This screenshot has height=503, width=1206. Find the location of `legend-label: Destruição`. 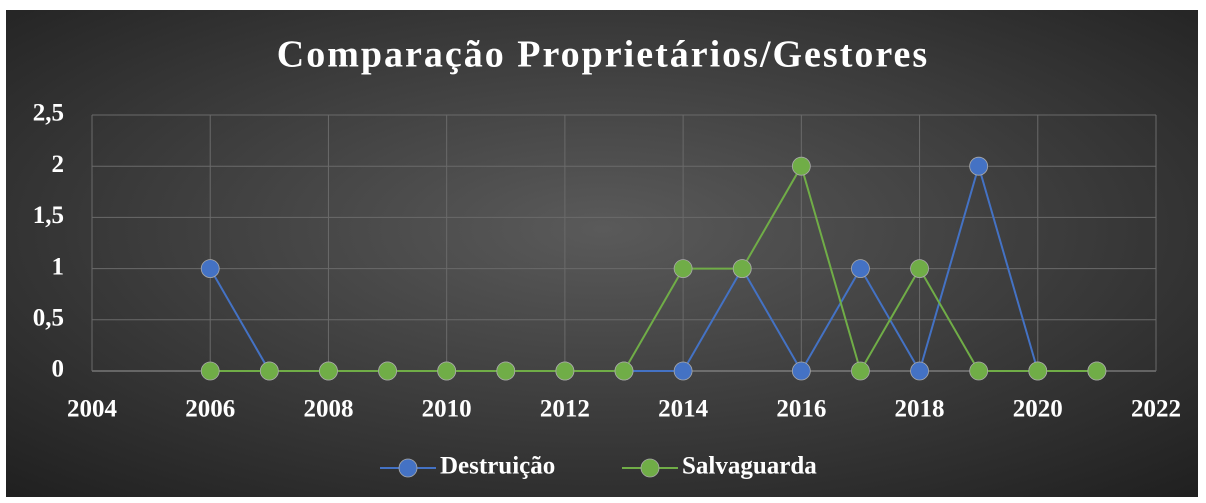

legend-label: Destruição is located at coordinates (497, 466).